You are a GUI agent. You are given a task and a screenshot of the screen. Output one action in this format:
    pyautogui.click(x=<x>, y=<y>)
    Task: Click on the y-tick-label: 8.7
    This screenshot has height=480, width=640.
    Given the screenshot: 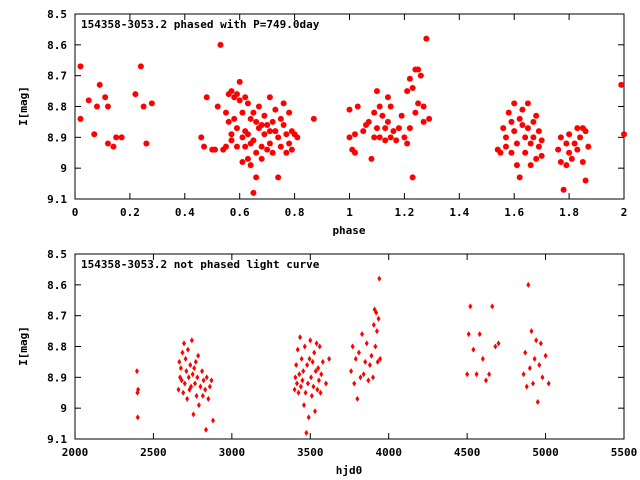 What is the action you would take?
    pyautogui.click(x=57, y=76)
    